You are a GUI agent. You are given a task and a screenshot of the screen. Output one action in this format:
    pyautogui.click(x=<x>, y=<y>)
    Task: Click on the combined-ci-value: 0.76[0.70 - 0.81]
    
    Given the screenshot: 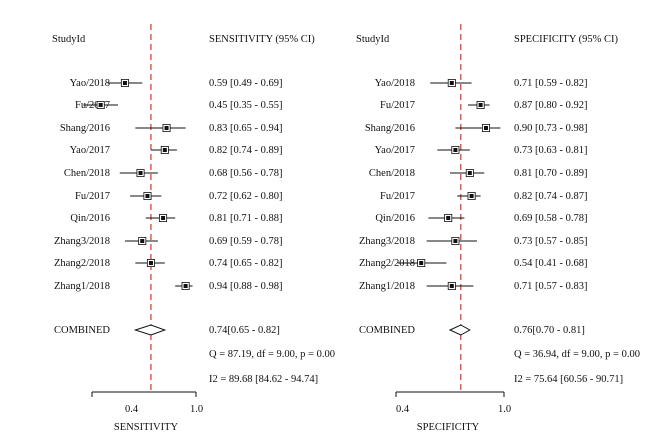 What is the action you would take?
    pyautogui.click(x=549, y=330)
    